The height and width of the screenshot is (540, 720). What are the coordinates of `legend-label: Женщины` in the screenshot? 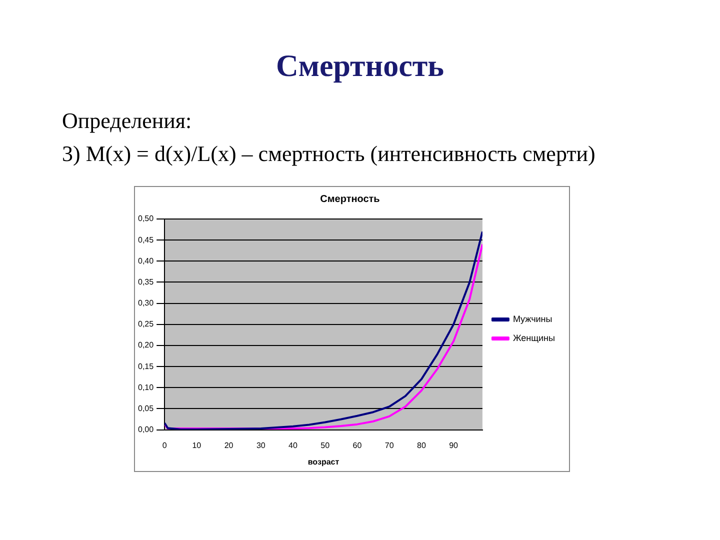 It's located at (533, 337).